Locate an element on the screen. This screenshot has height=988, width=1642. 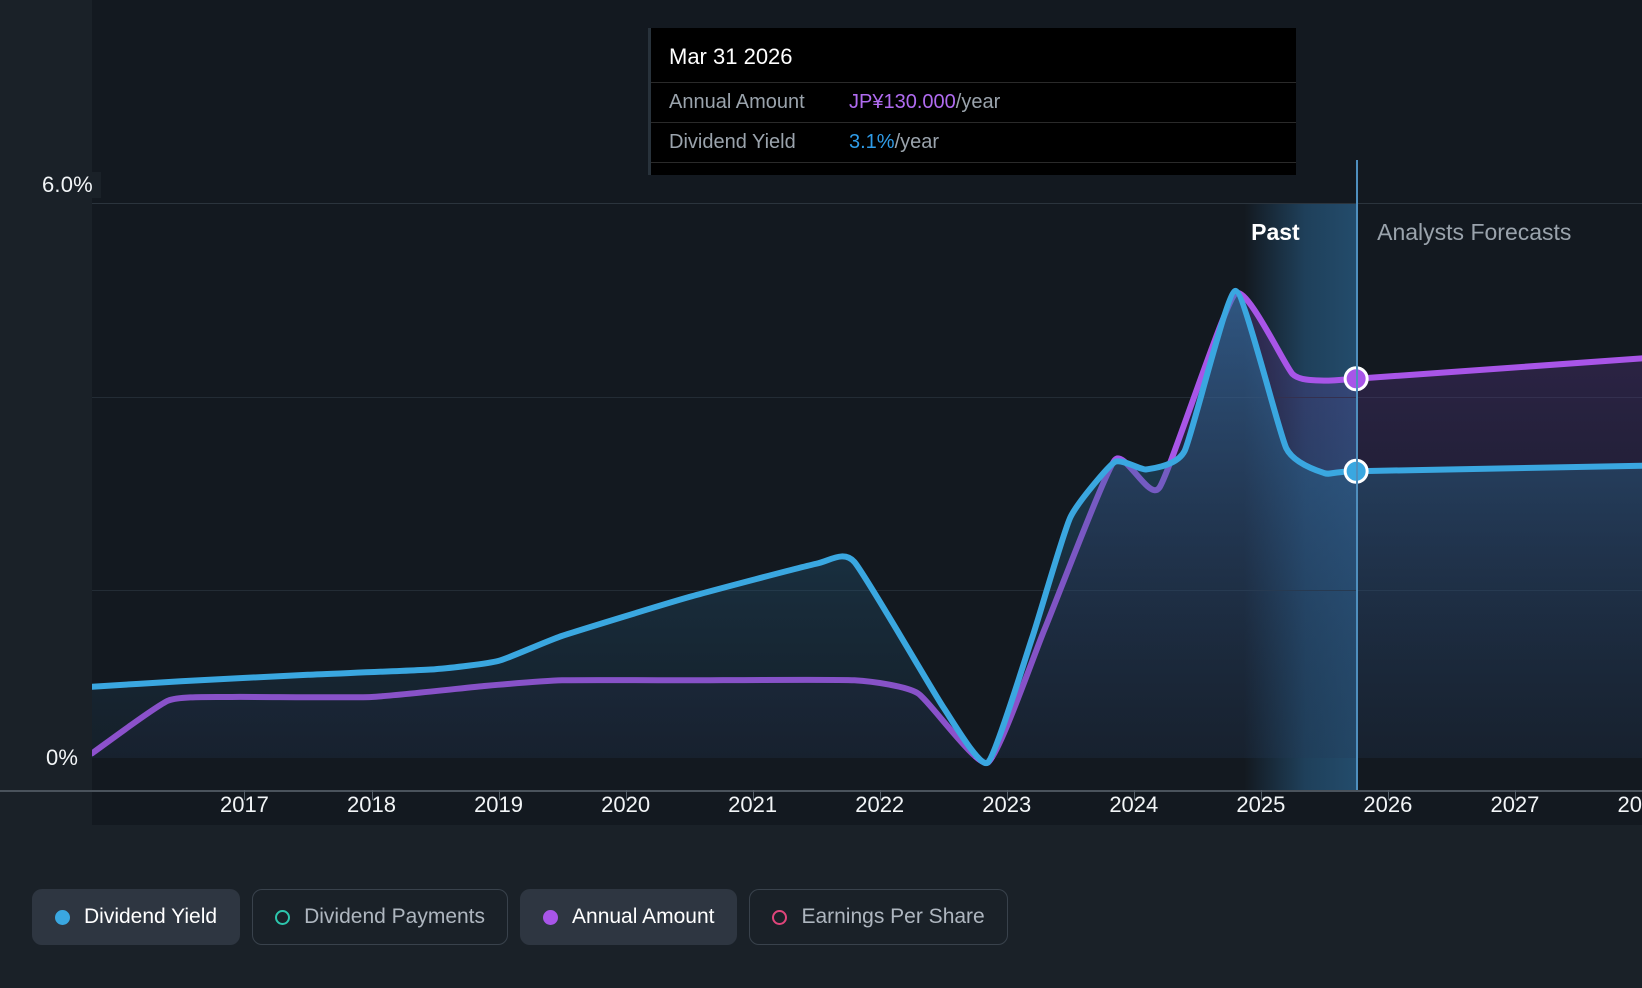
tooltip-row-dividend-yield: Dividend Yield 3.1%/year is located at coordinates (973, 142).